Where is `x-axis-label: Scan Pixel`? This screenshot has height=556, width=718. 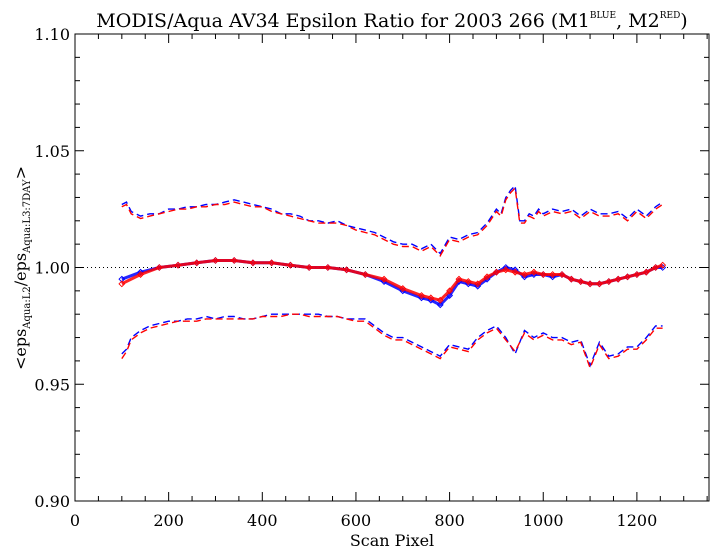
x-axis-label: Scan Pixel is located at coordinates (392, 540).